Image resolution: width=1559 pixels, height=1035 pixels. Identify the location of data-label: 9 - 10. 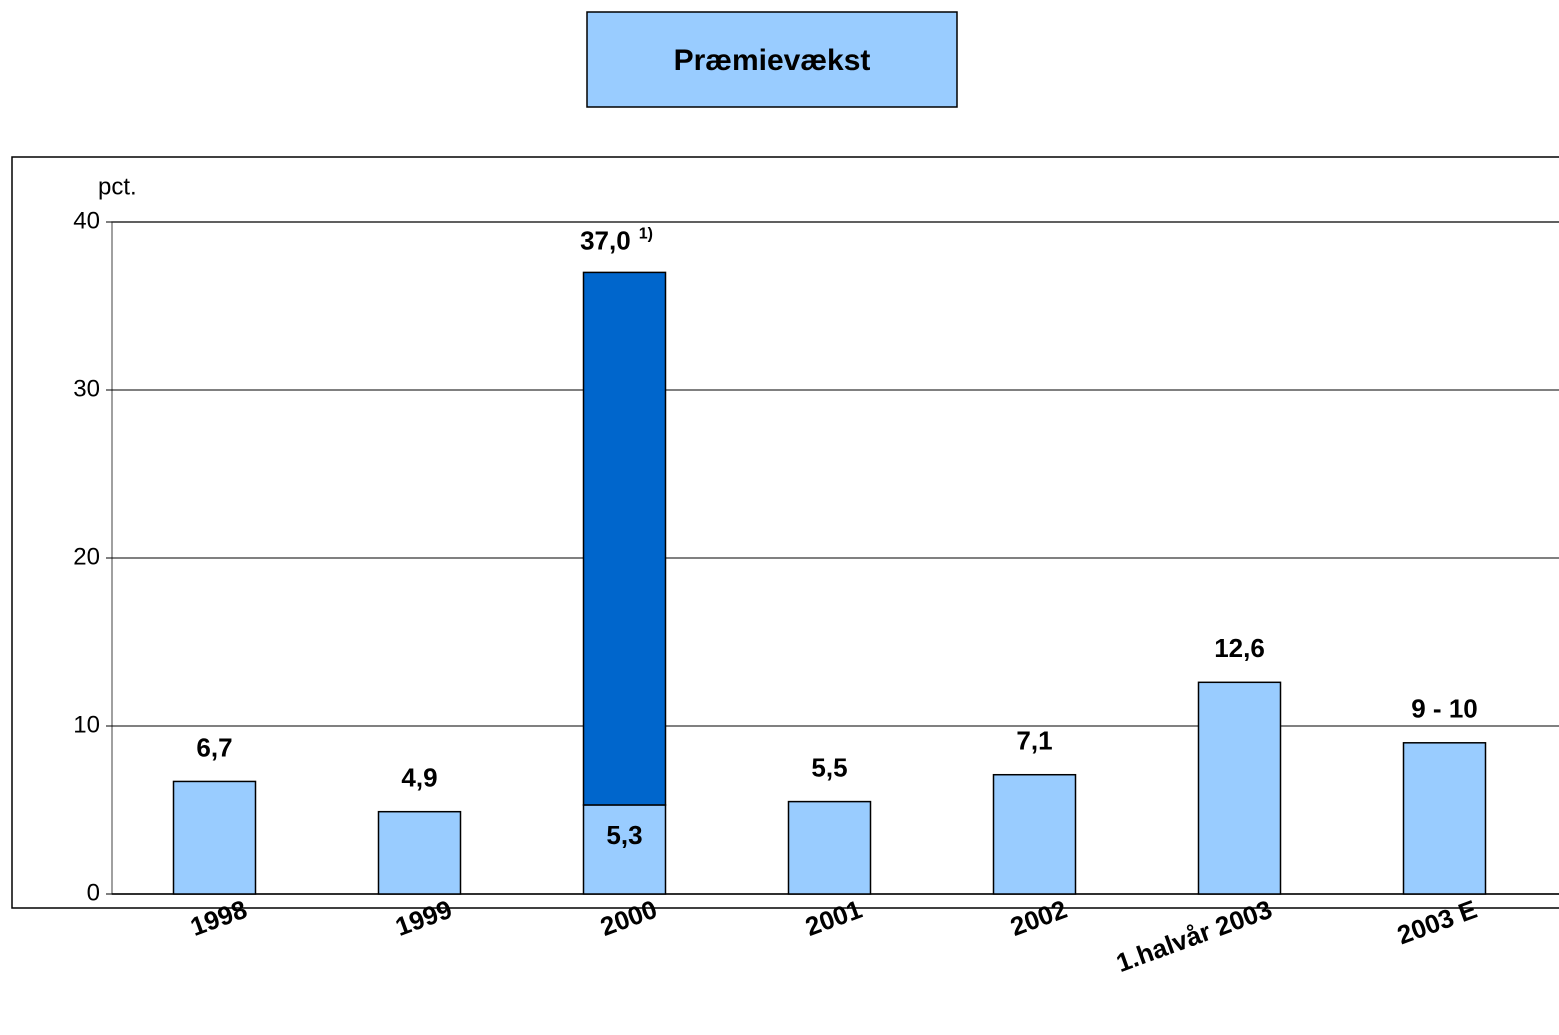
(1444, 709).